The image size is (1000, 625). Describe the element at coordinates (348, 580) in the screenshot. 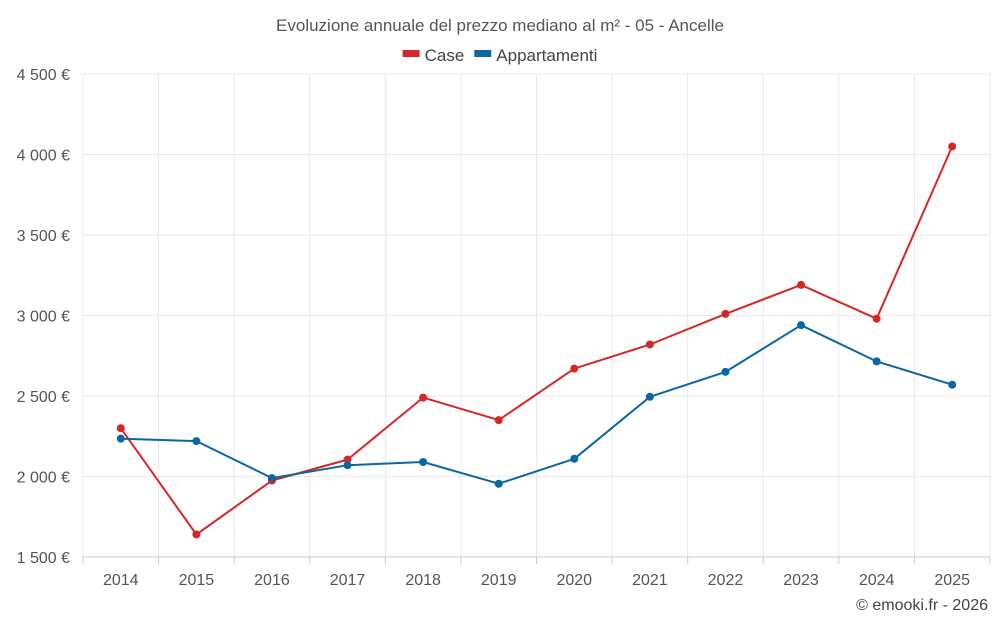

I see `x-tick-label: 2017` at that location.